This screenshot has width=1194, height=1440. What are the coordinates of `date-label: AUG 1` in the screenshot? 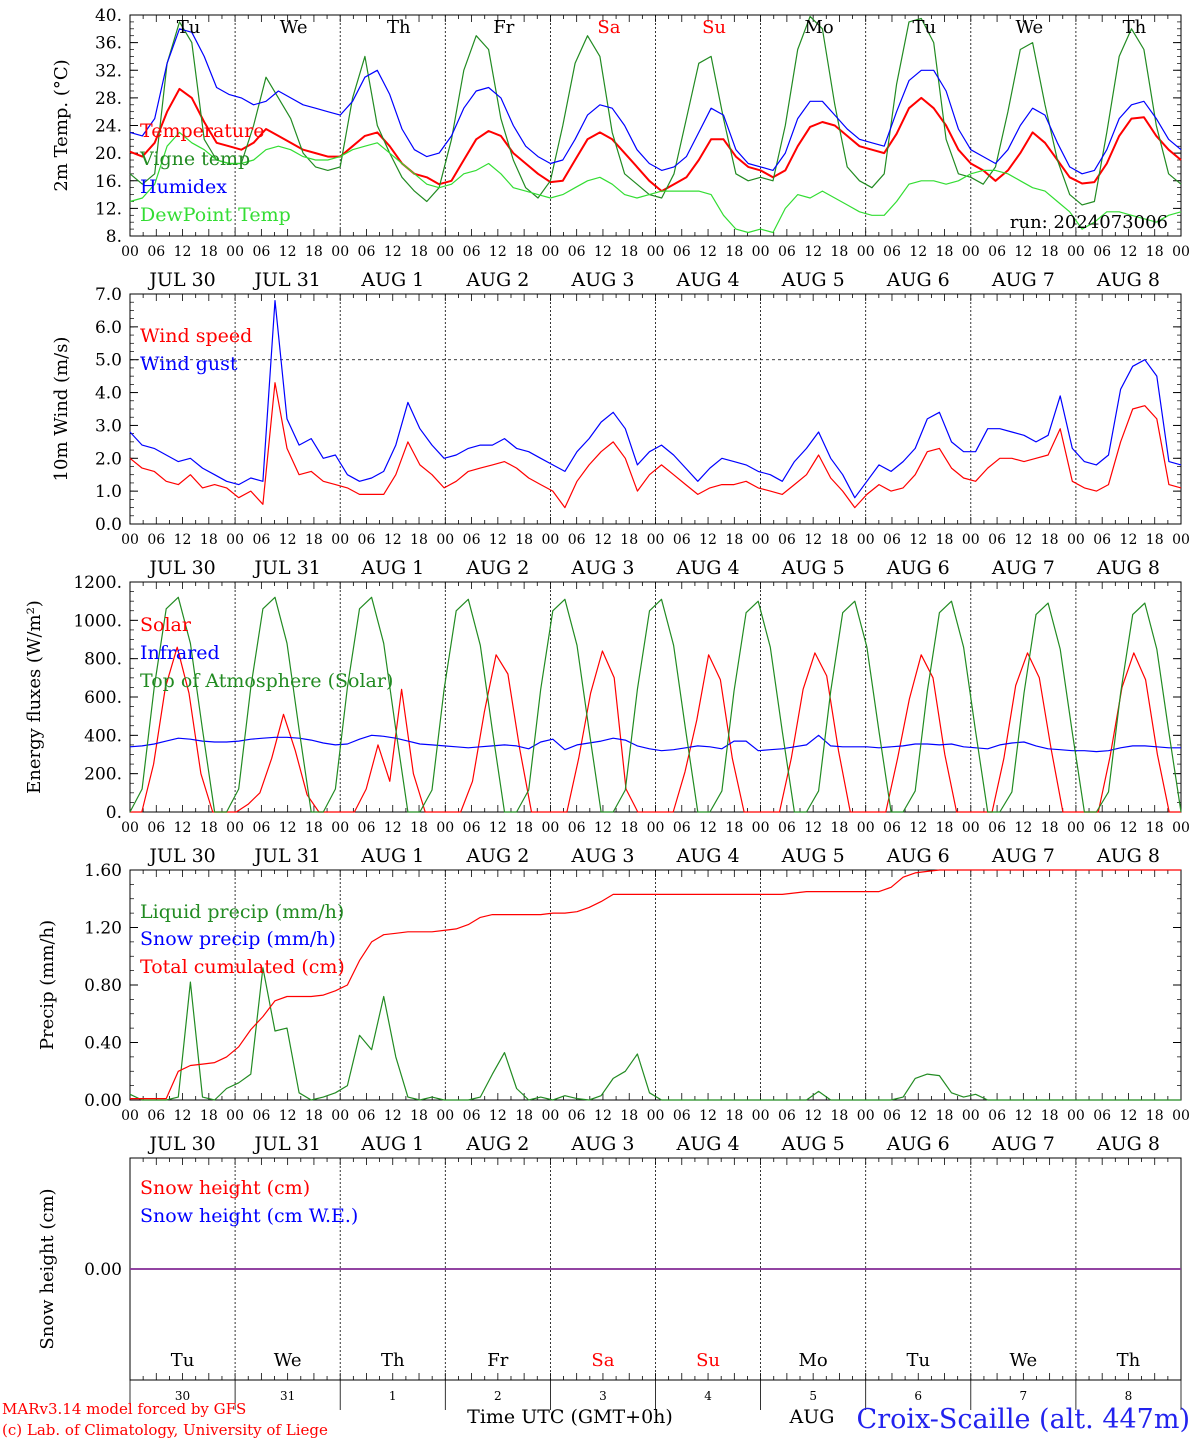 It's located at (392, 1144).